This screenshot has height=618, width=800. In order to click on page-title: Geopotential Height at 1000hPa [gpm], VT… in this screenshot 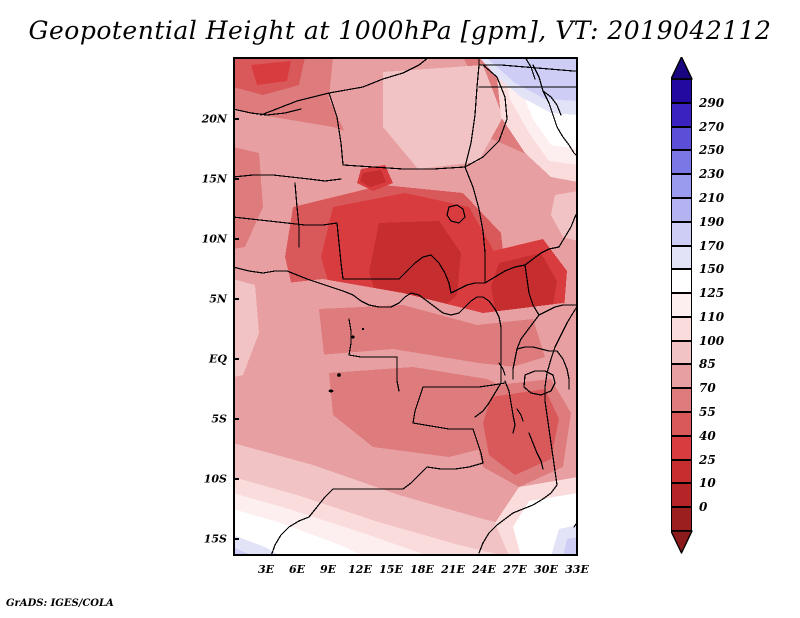, I will do `click(400, 30)`.